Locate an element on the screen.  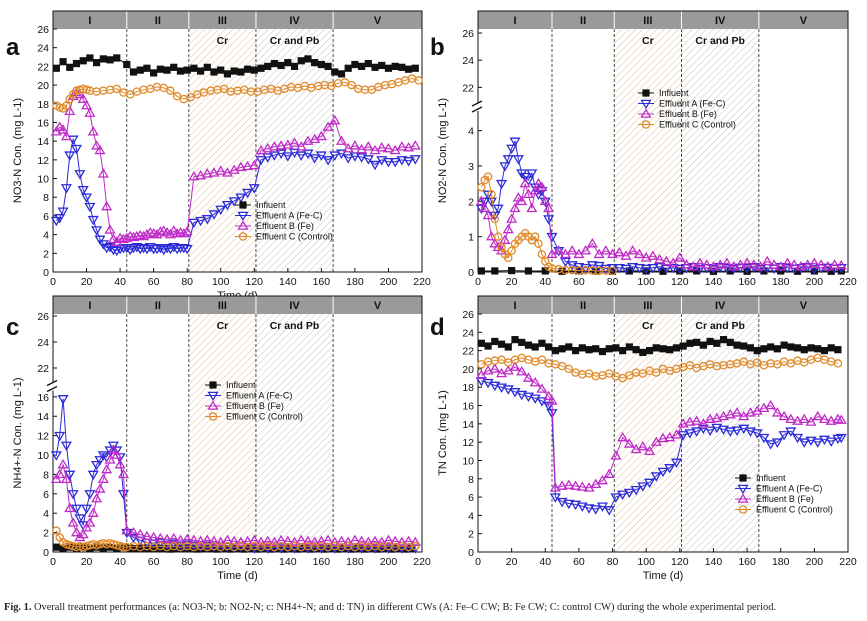
y-tick-label: 10 is located at coordinates (43, 456).